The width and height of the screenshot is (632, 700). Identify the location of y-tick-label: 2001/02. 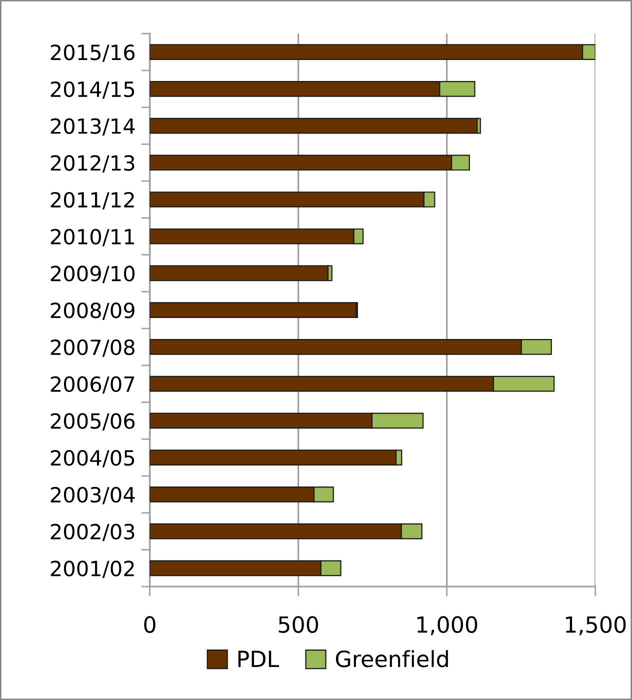
(92, 569).